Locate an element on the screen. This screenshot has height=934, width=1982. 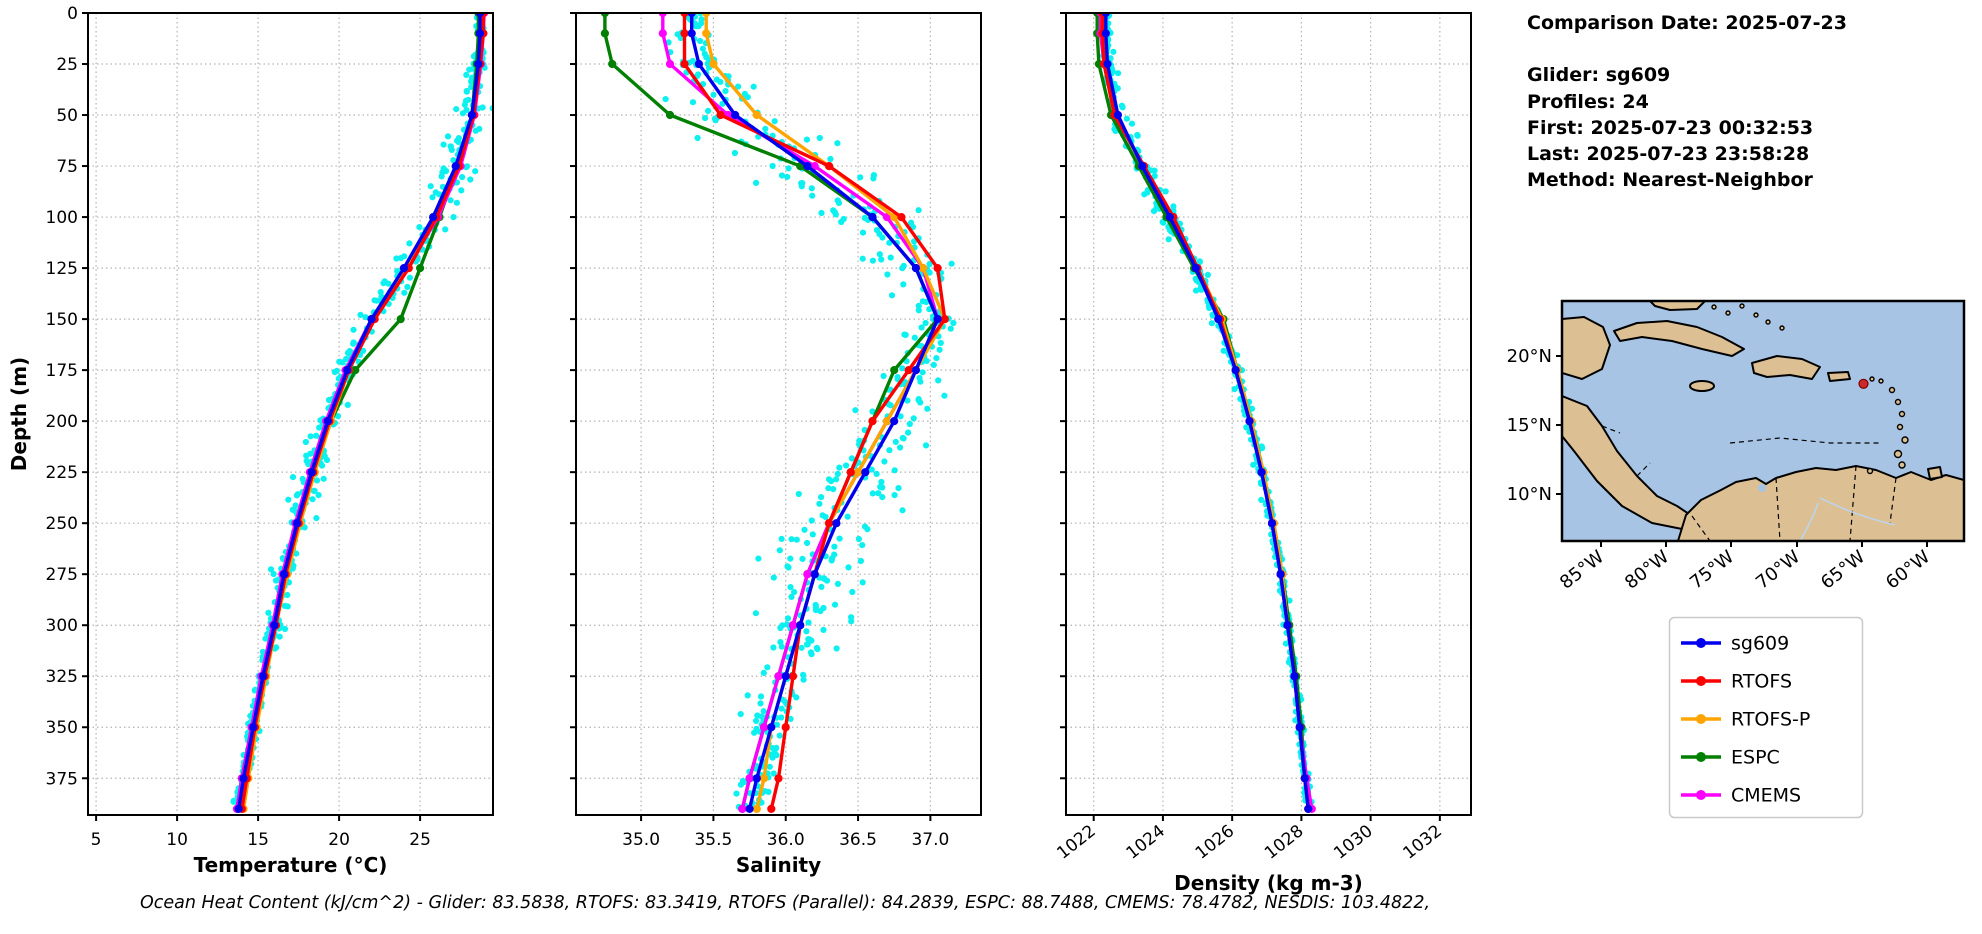
land-puerto-rico is located at coordinates (1839, 376).